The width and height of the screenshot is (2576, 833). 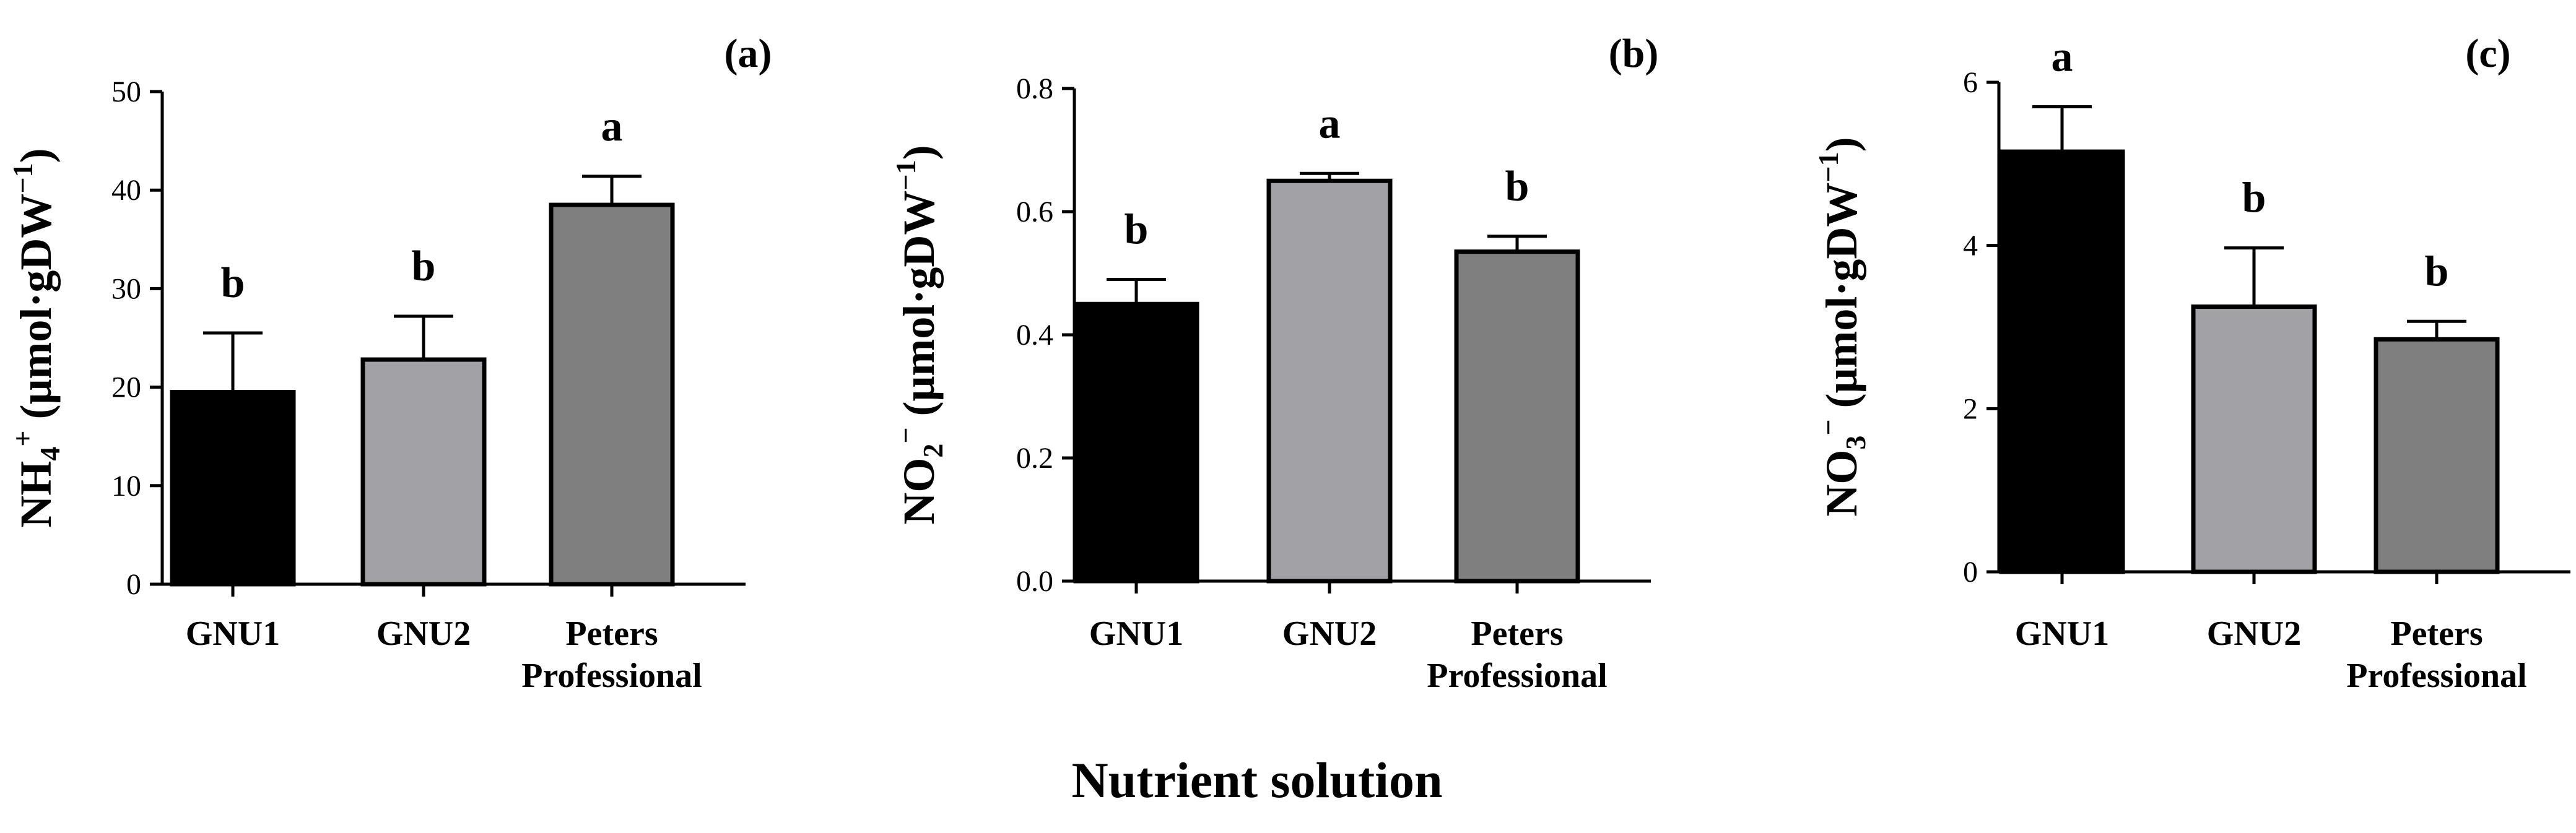 What do you see at coordinates (126, 487) in the screenshot?
I see `y-tick-label: 10` at bounding box center [126, 487].